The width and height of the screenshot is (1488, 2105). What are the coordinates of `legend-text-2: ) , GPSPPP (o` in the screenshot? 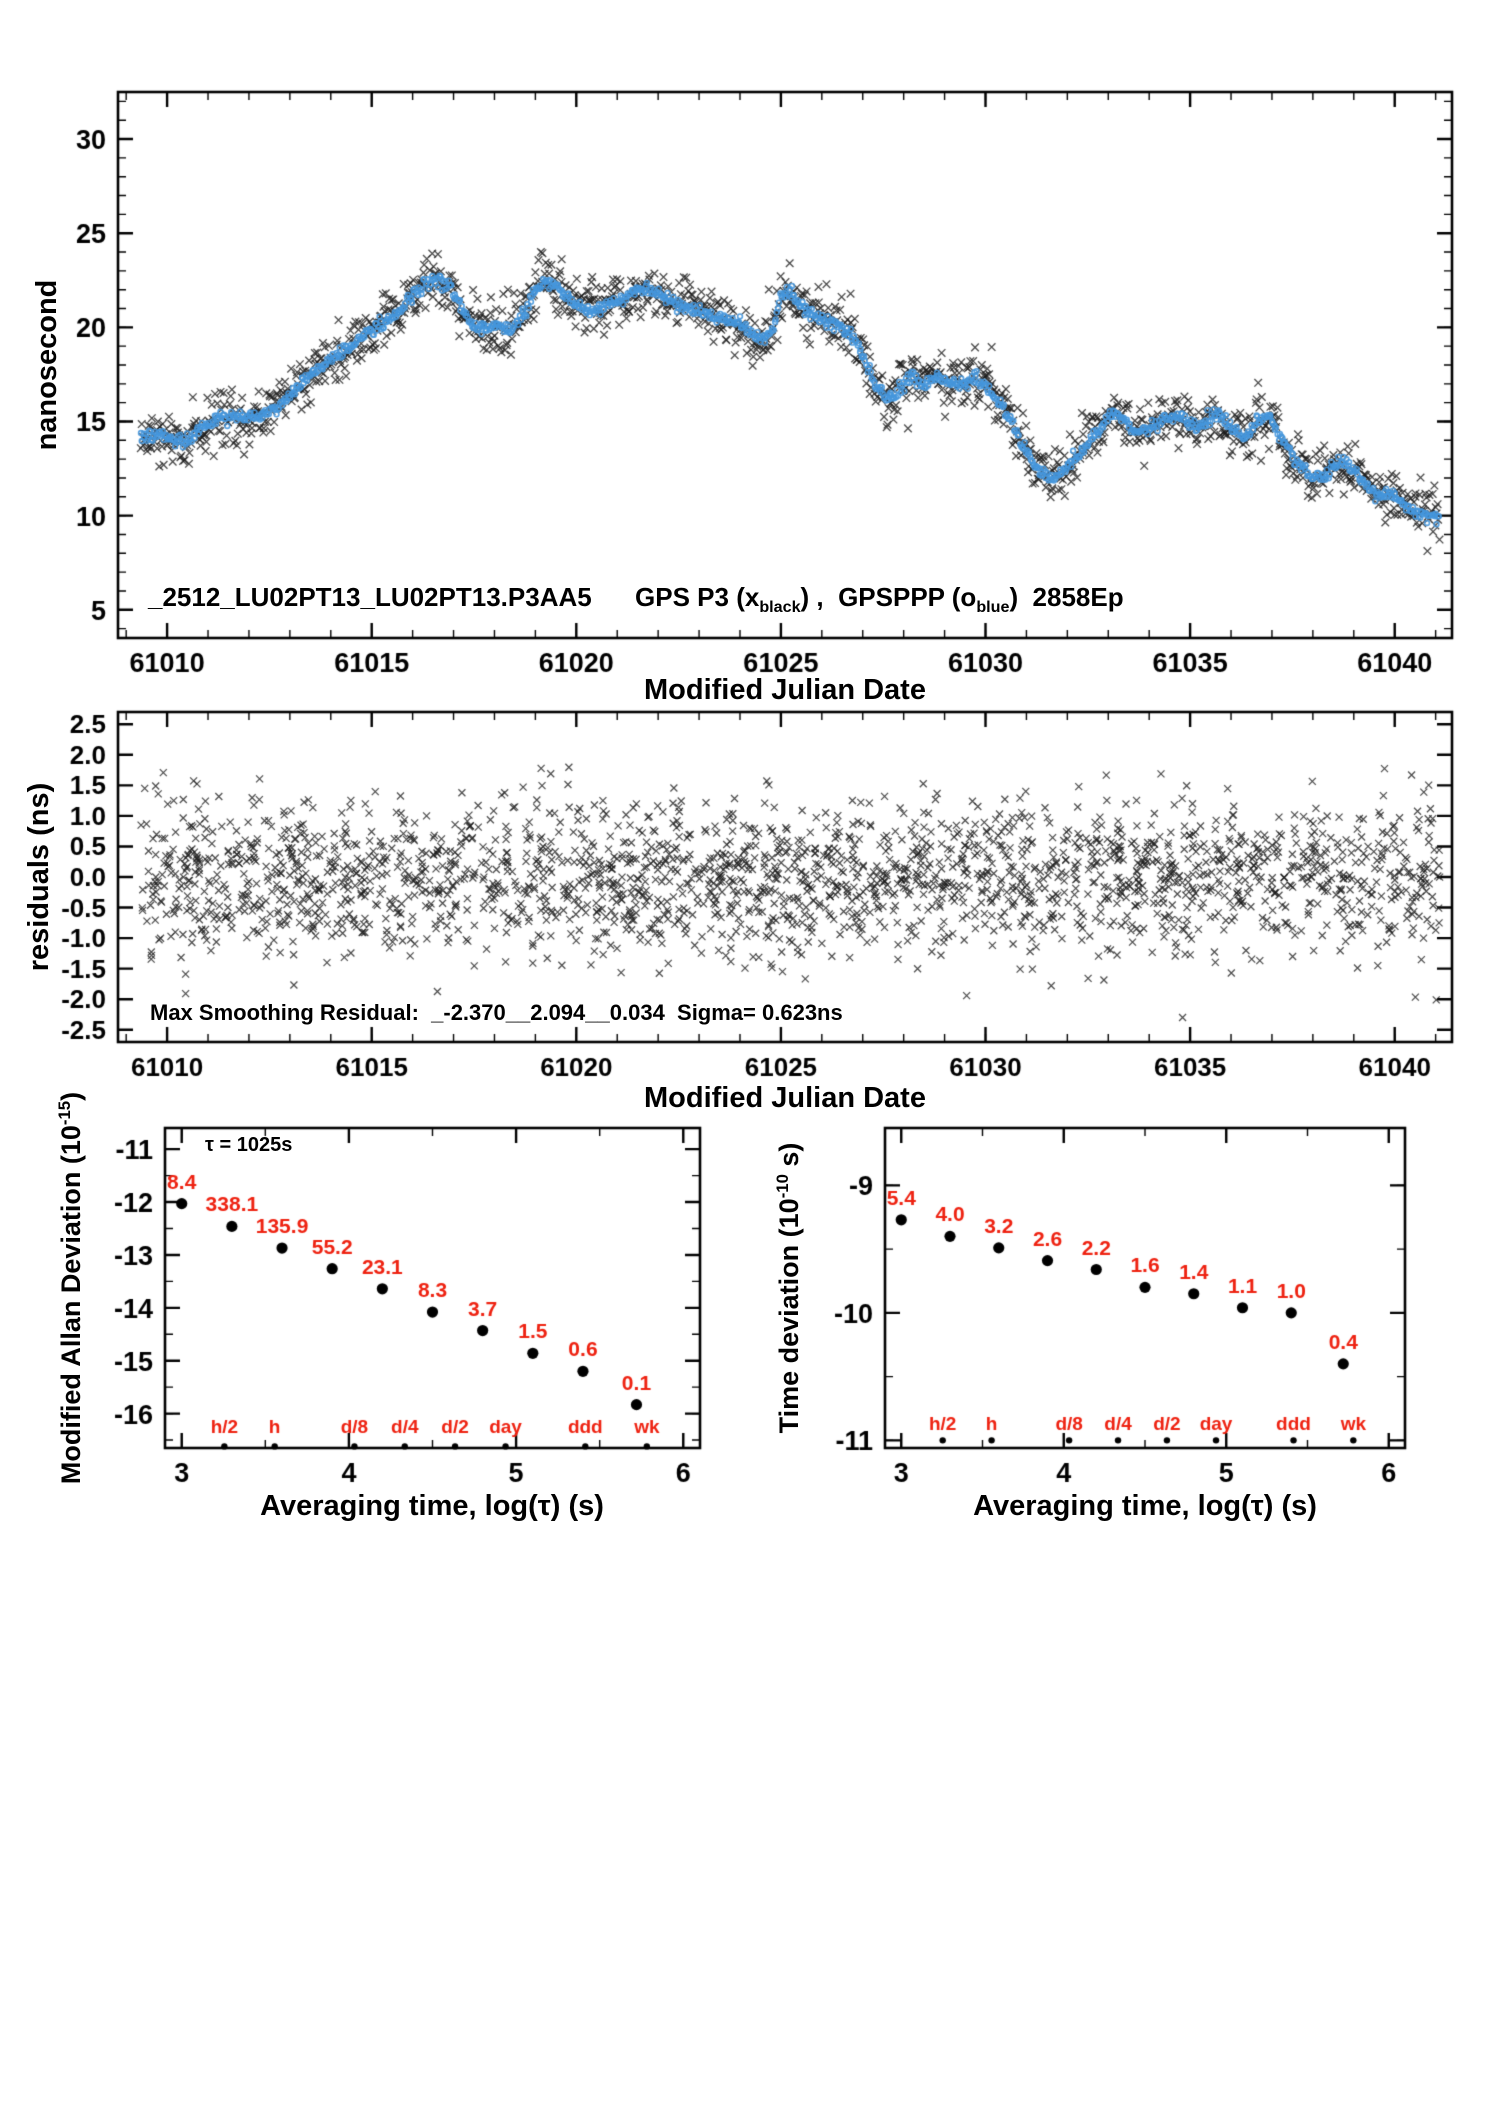 It's located at (888, 597).